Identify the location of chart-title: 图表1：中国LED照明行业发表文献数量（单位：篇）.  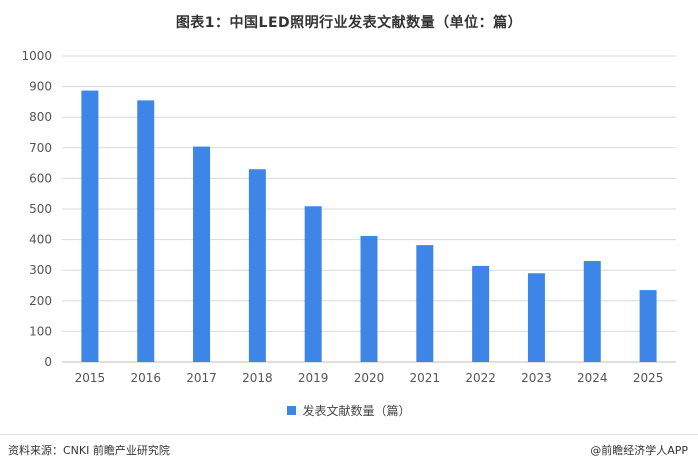
(349, 23).